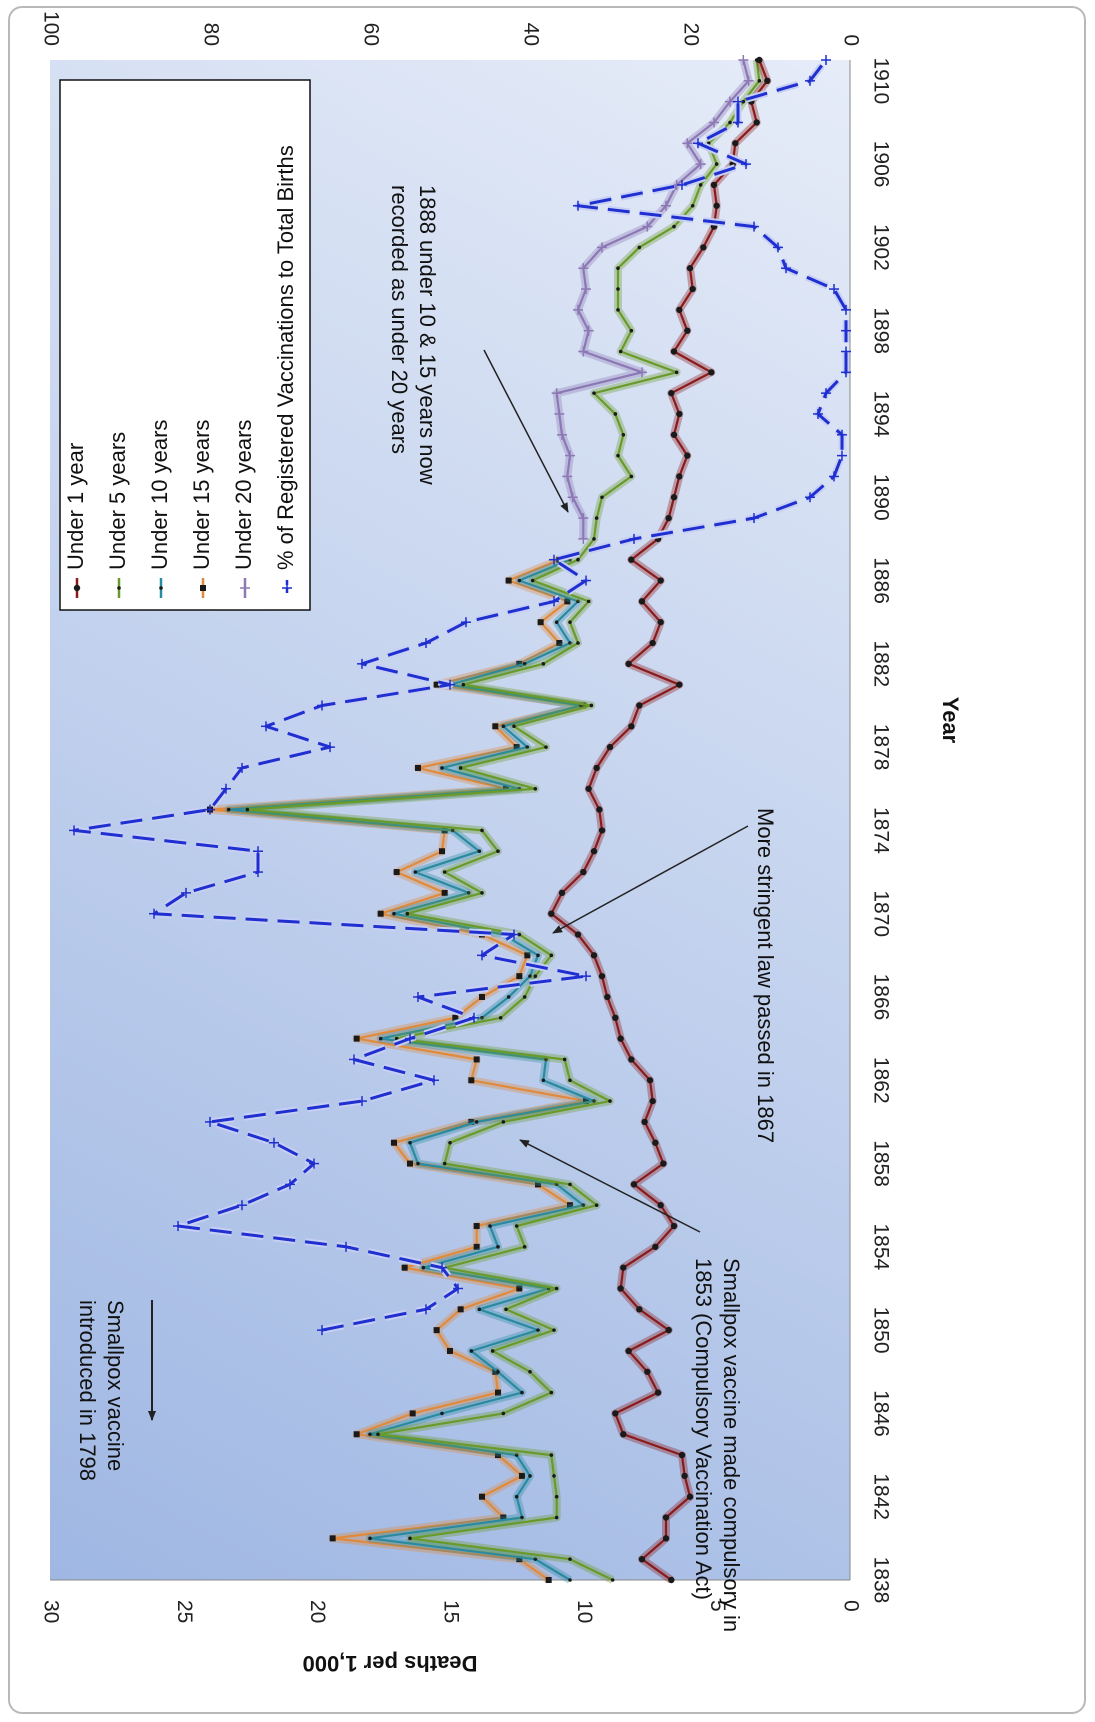  What do you see at coordinates (584, 1611) in the screenshot?
I see `y-tick-label: 10` at bounding box center [584, 1611].